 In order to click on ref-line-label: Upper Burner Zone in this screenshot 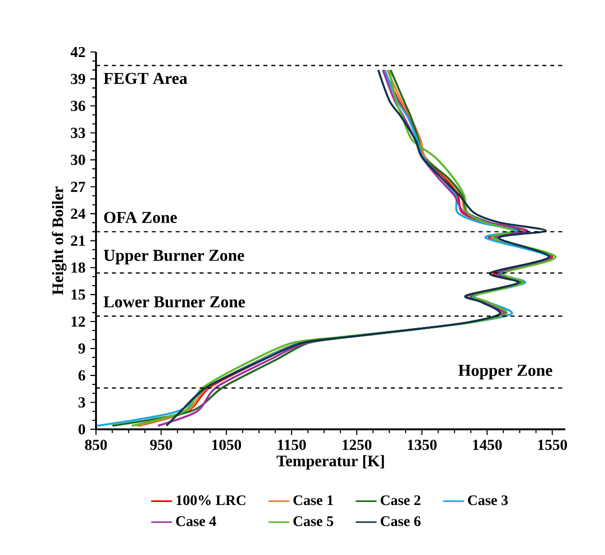, I will do `click(174, 257)`.